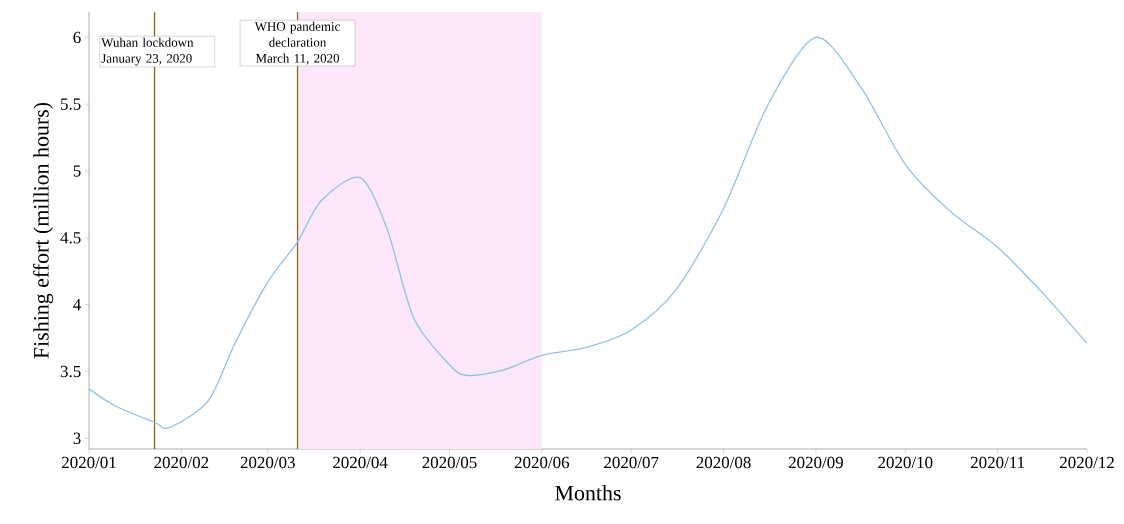 The height and width of the screenshot is (524, 1124). Describe the element at coordinates (631, 462) in the screenshot. I see `x-tick-label: 2020/07` at that location.